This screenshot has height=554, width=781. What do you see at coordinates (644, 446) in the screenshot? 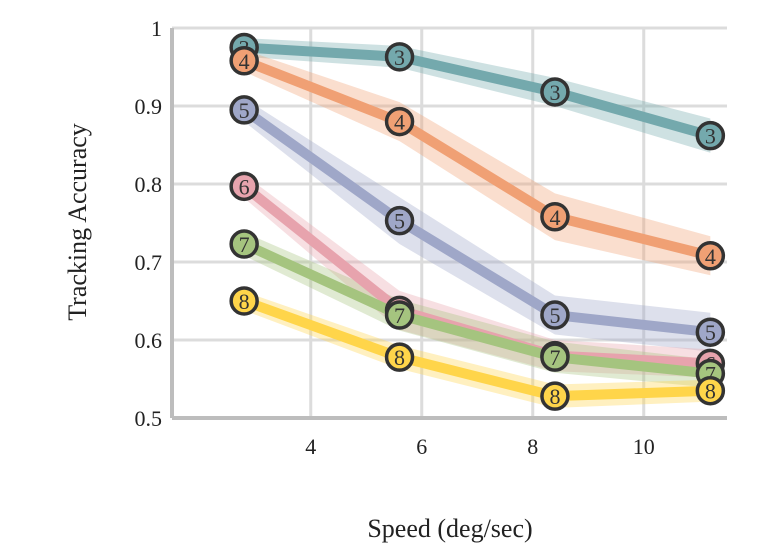
I see `x-tick-label: 10` at bounding box center [644, 446].